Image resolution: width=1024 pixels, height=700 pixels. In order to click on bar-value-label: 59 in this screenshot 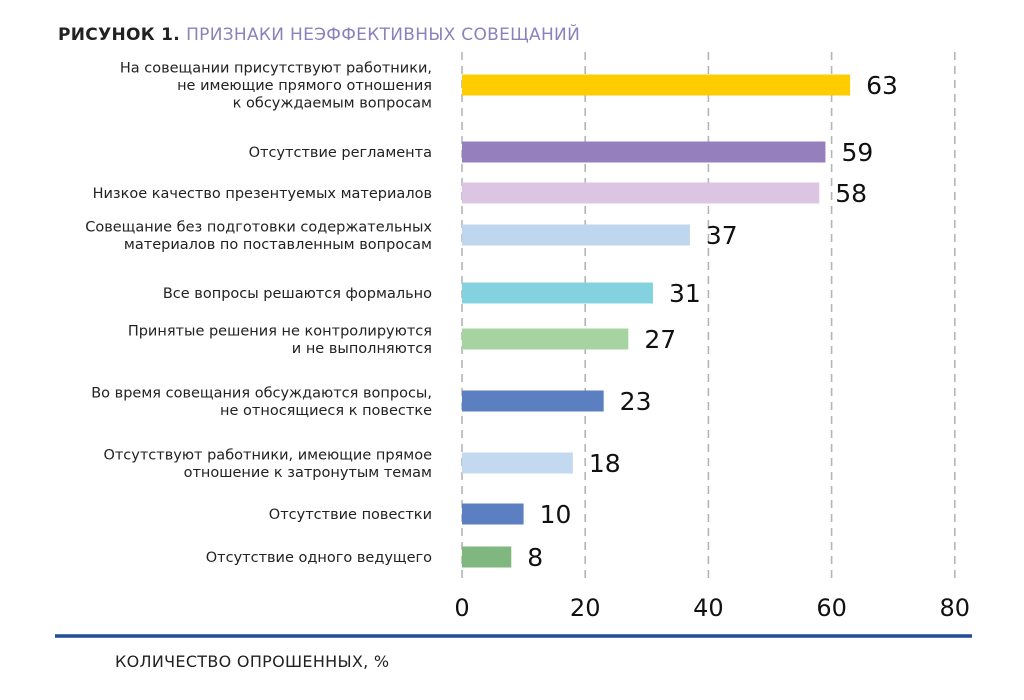, I will do `click(857, 152)`.